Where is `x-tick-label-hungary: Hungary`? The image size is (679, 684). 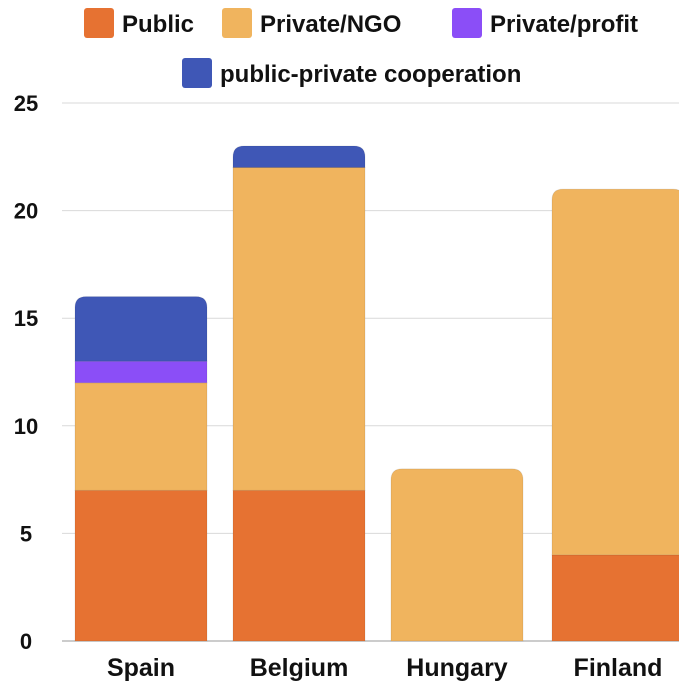 x-tick-label-hungary: Hungary is located at coordinates (457, 668).